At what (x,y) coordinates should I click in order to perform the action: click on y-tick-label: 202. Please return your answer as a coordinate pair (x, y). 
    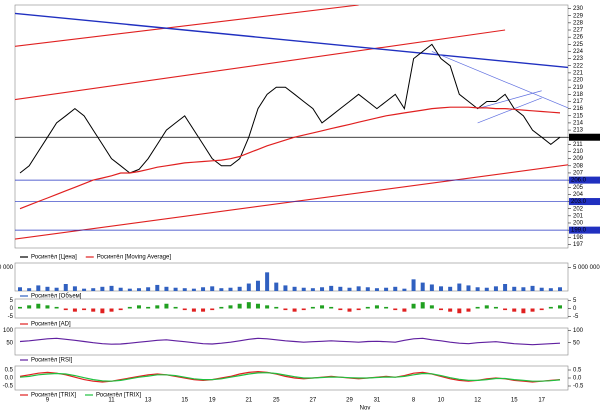
    Looking at the image, I should click on (578, 209).